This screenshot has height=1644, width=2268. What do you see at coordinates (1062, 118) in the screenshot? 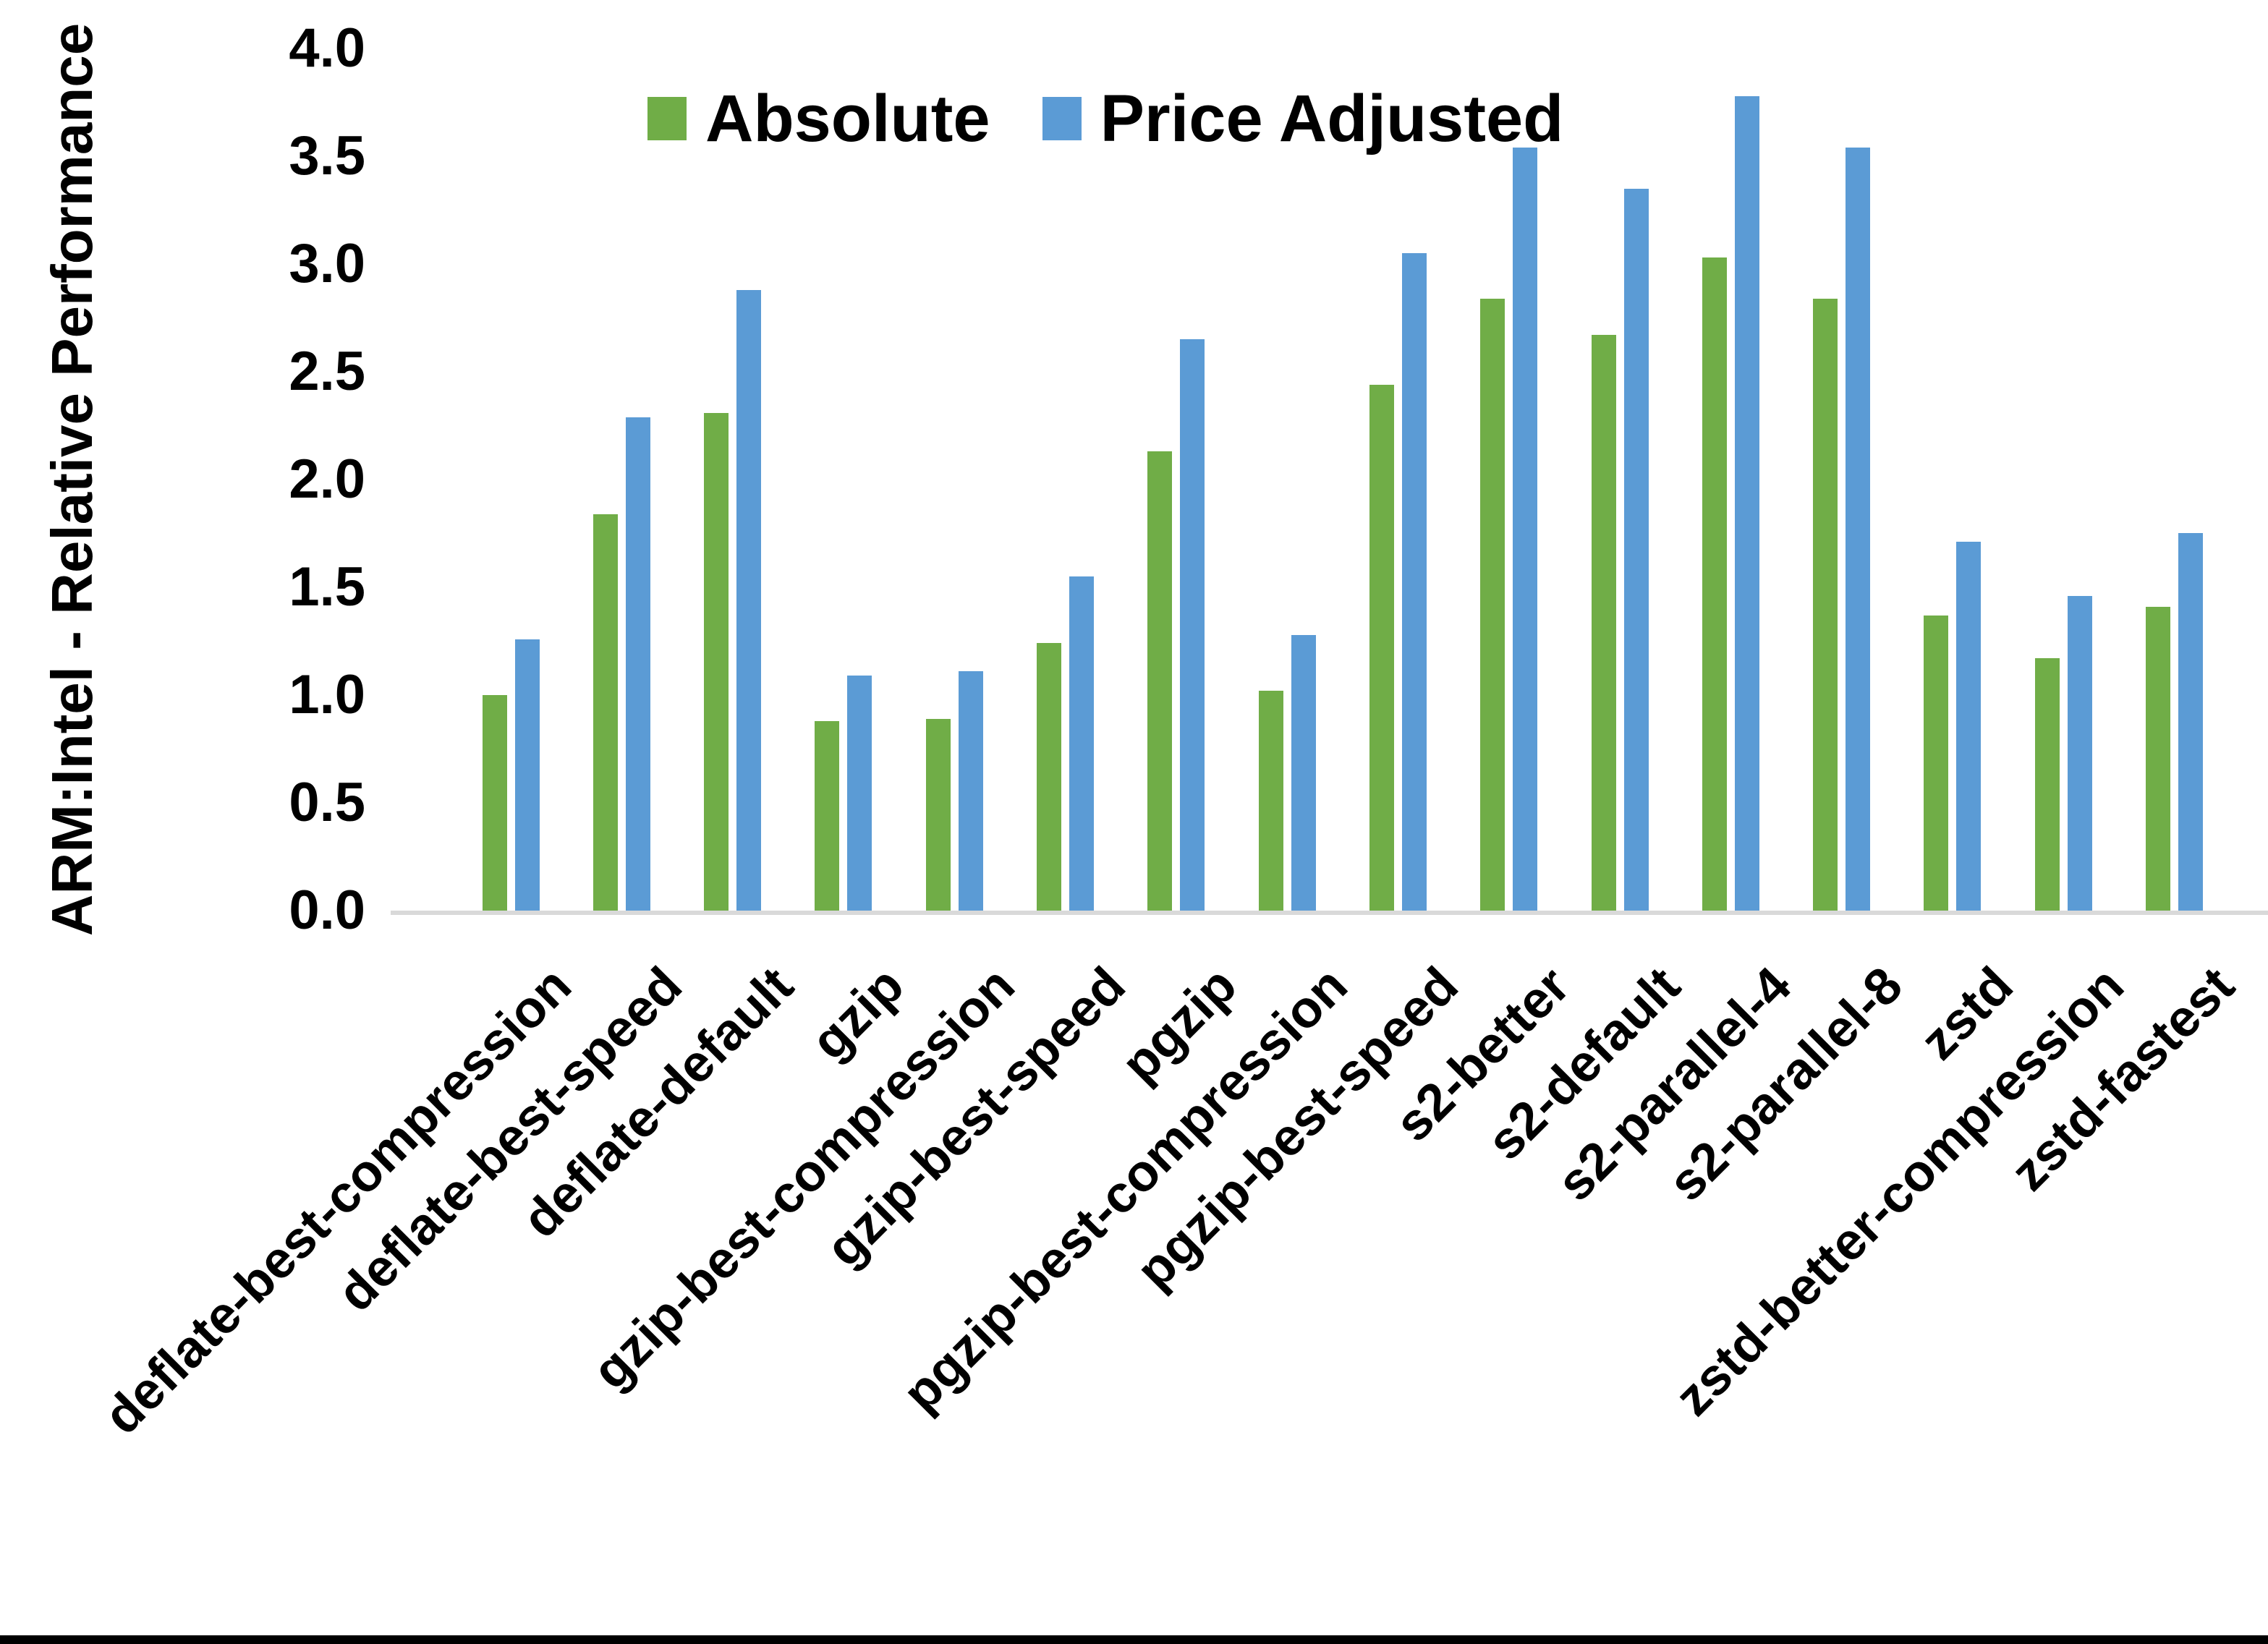
I see `legend-swatch-price-adjusted` at bounding box center [1062, 118].